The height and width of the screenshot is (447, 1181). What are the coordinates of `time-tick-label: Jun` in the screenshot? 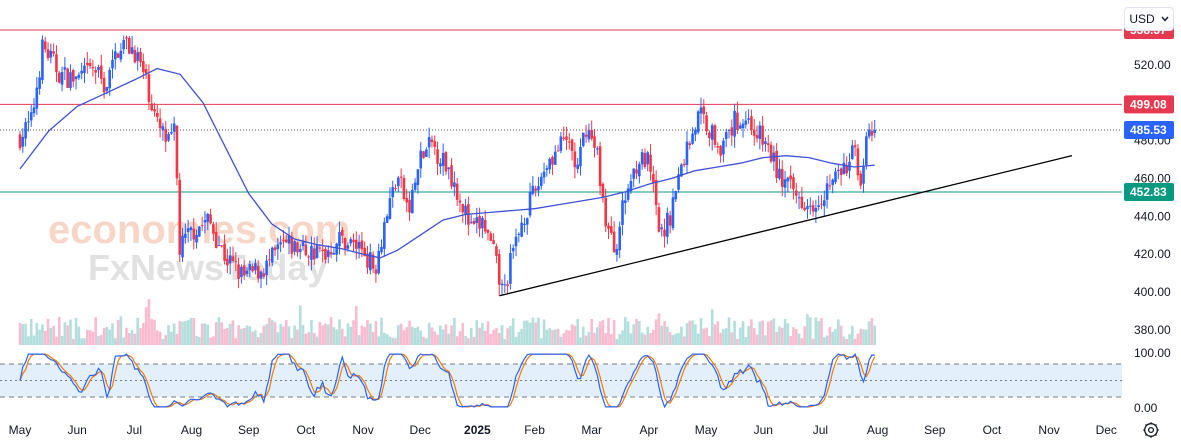 It's located at (77, 430).